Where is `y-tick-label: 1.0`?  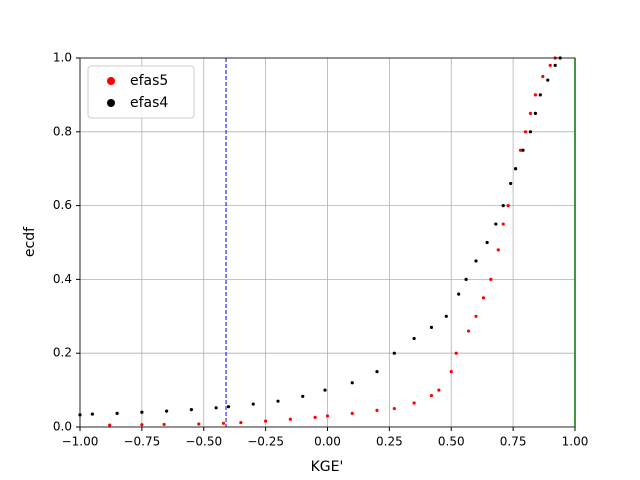
y-tick-label: 1.0 is located at coordinates (62, 58).